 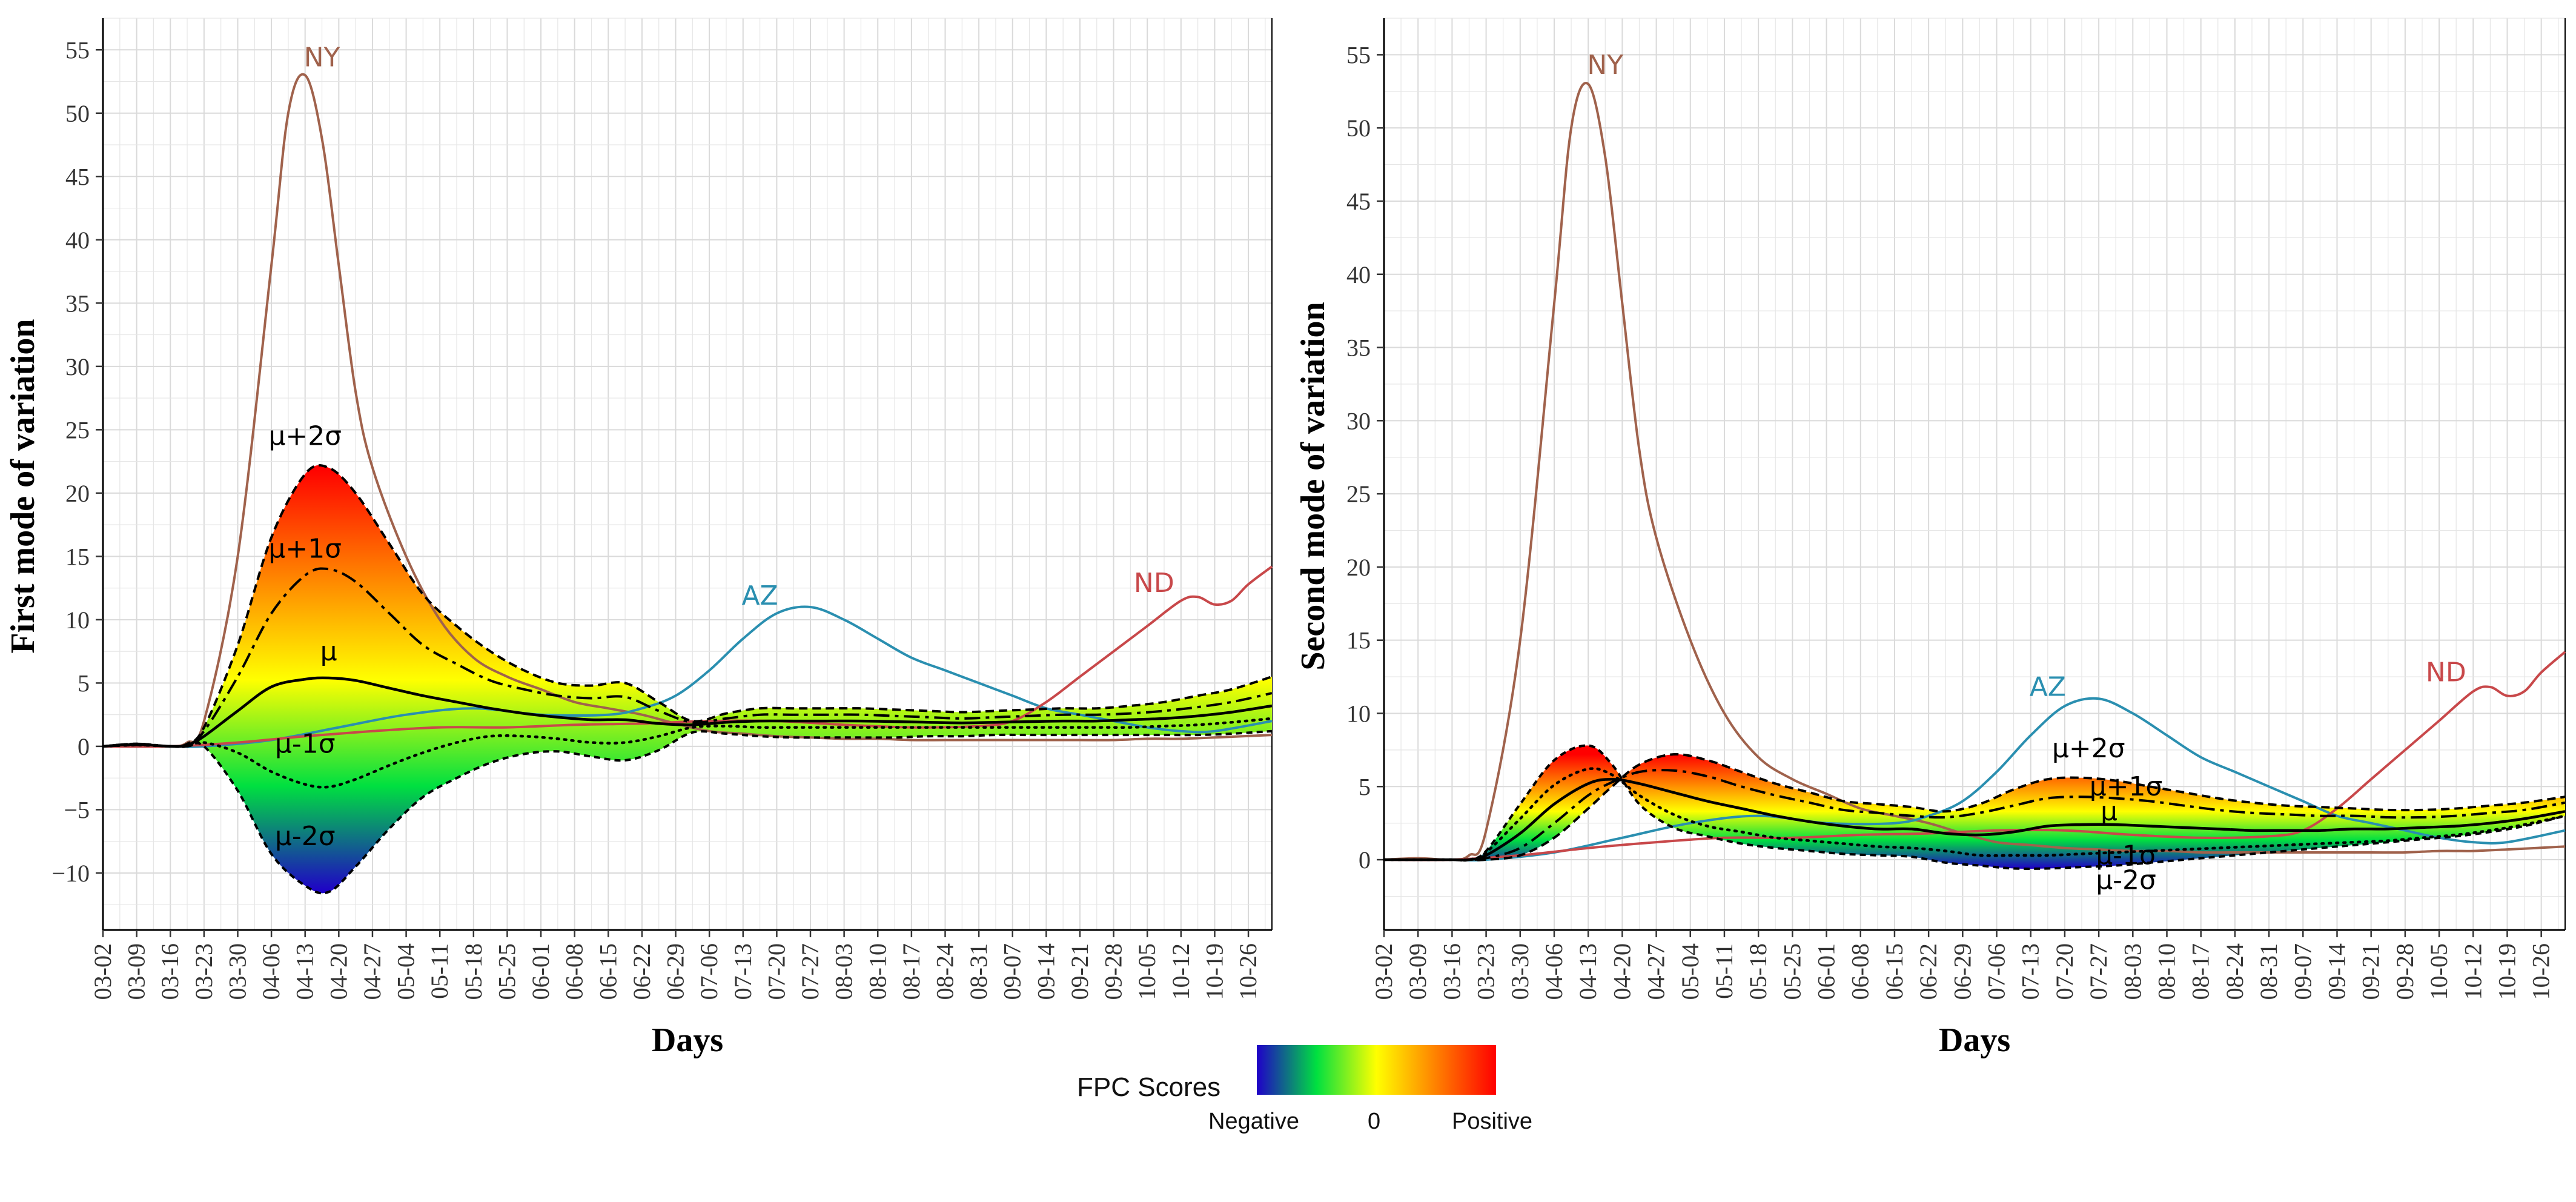 I want to click on y-axis-title: Second mode of variation, so click(x=1313, y=486).